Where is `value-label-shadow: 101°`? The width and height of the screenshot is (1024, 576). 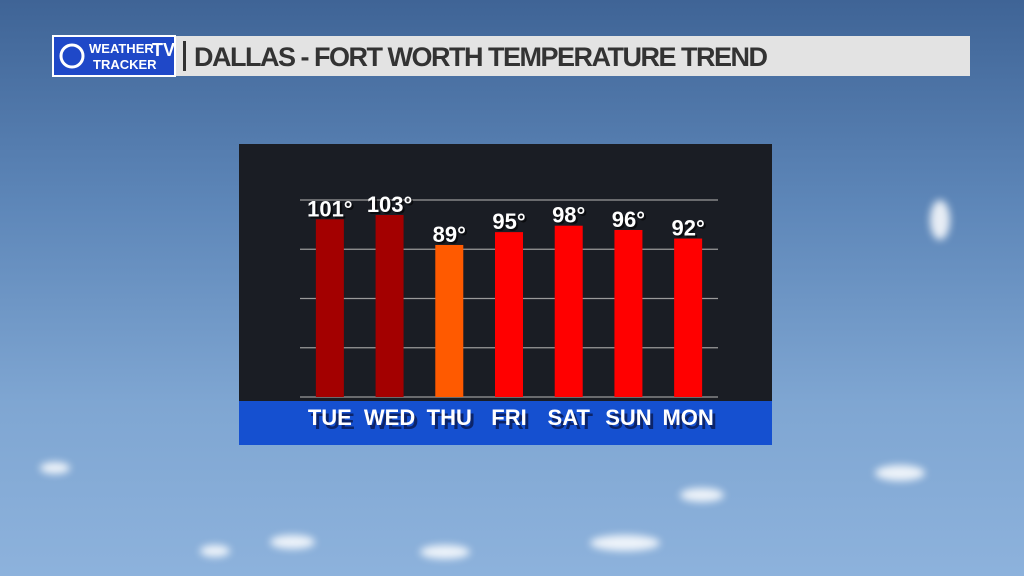 value-label-shadow: 101° is located at coordinates (332, 210).